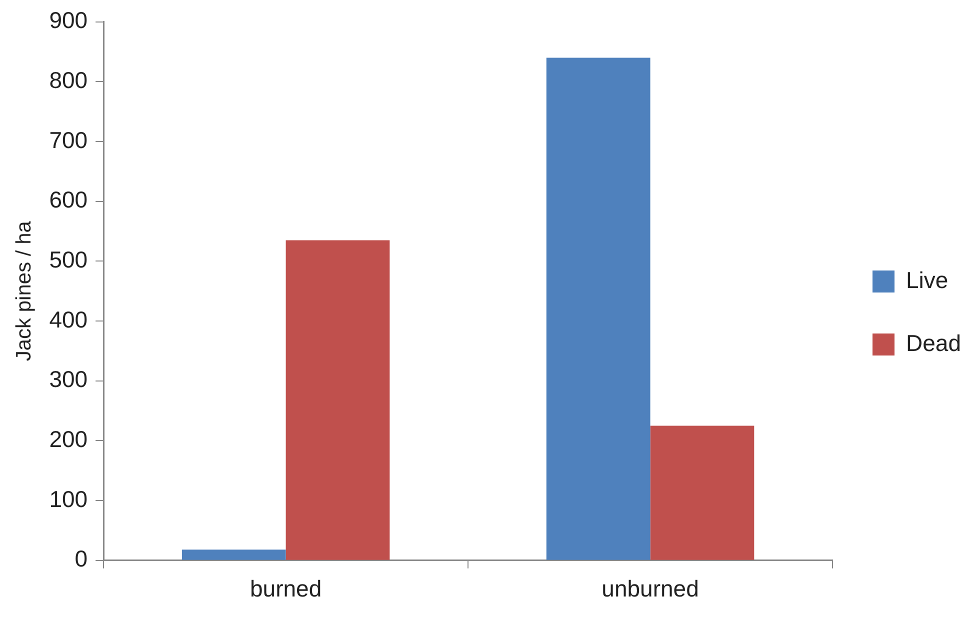  Describe the element at coordinates (68, 139) in the screenshot. I see `y-tick-label: 700` at that location.